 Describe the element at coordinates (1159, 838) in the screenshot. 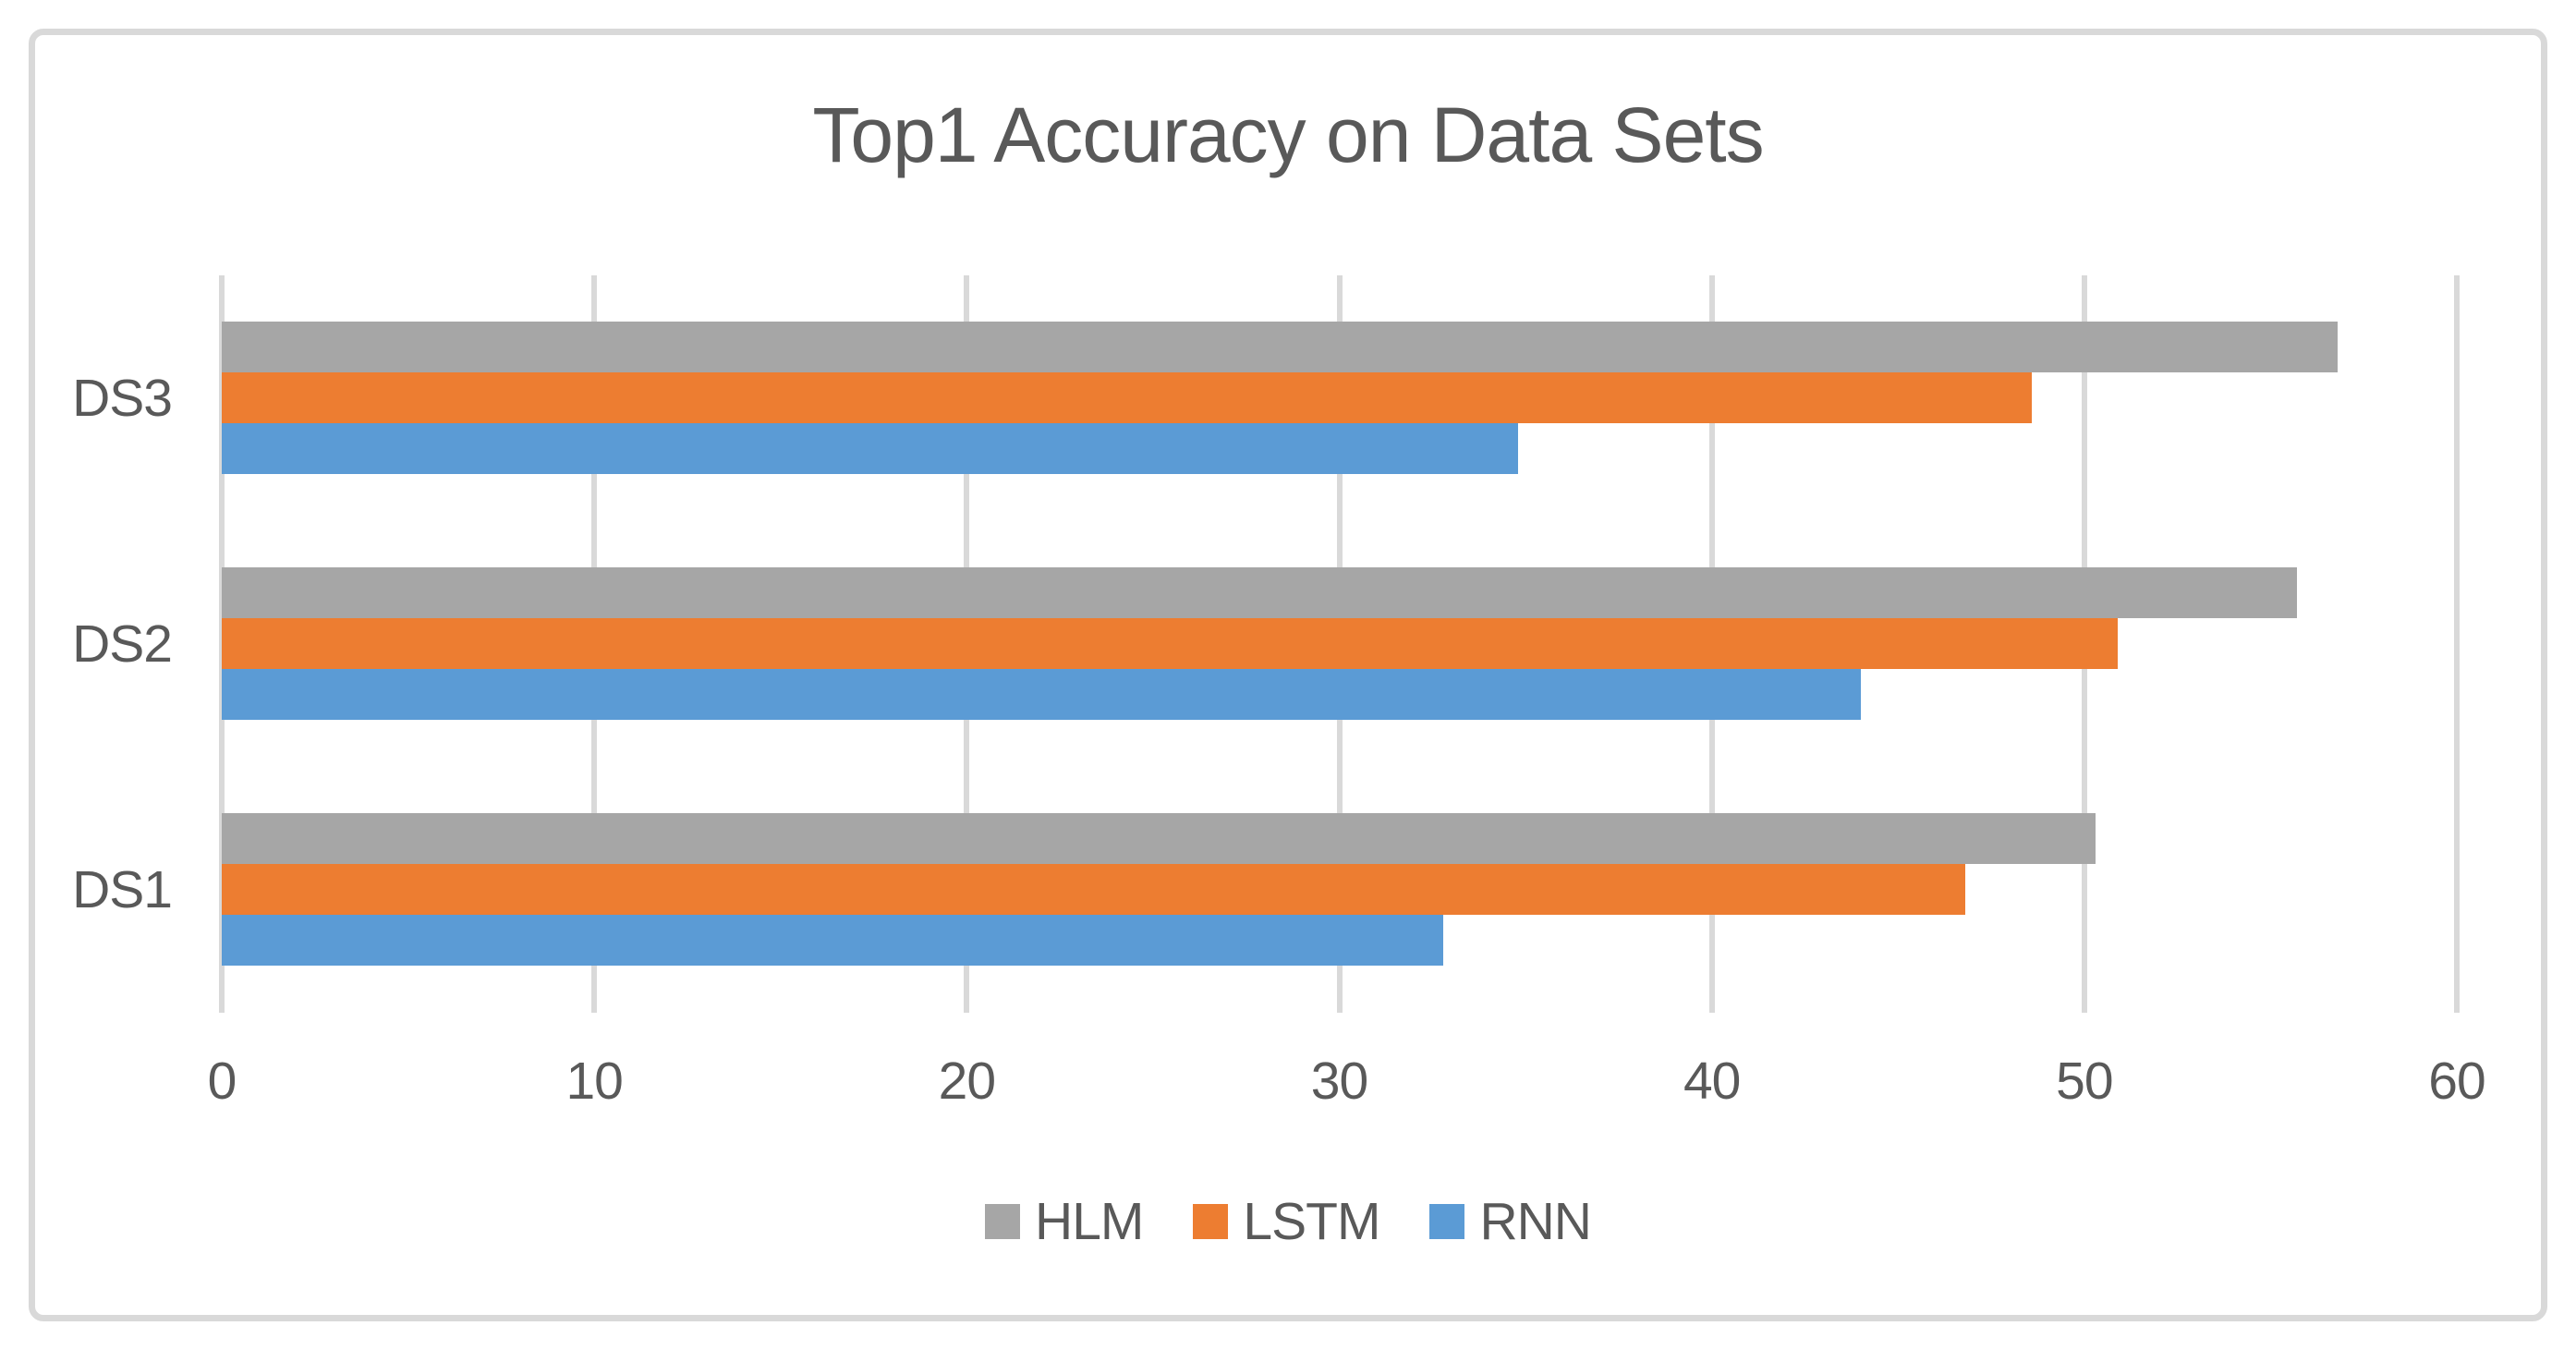

I see `bar-ds1-hlm` at that location.